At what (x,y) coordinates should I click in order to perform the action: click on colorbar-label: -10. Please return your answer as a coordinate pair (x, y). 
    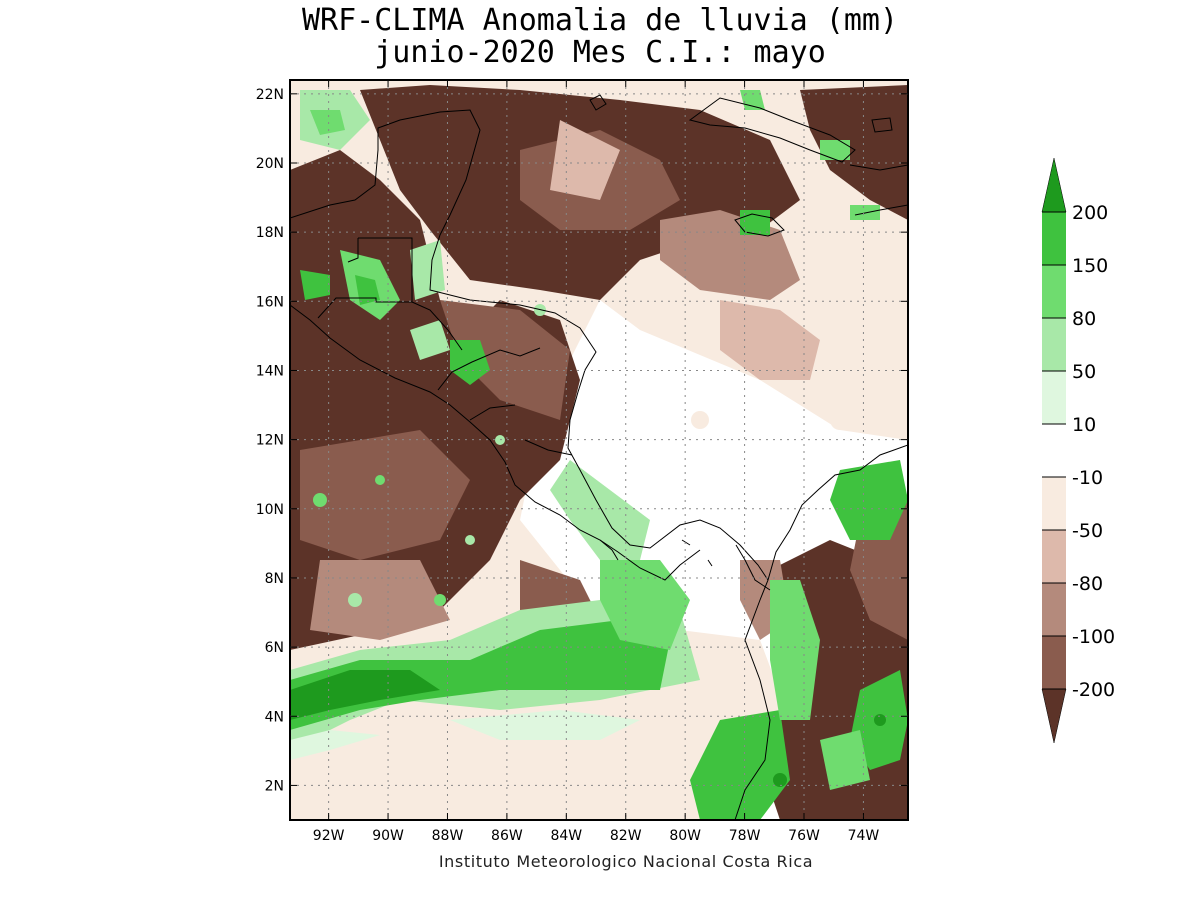
    Looking at the image, I should click on (1087, 478).